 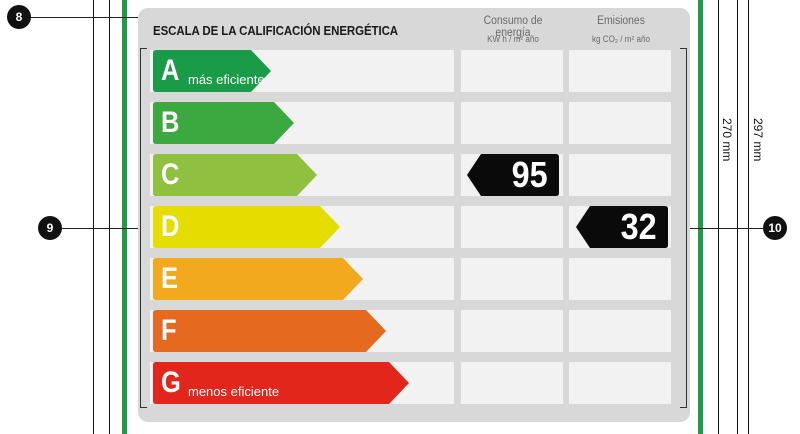 What do you see at coordinates (102, 228) in the screenshot?
I see `callout-9-leader` at bounding box center [102, 228].